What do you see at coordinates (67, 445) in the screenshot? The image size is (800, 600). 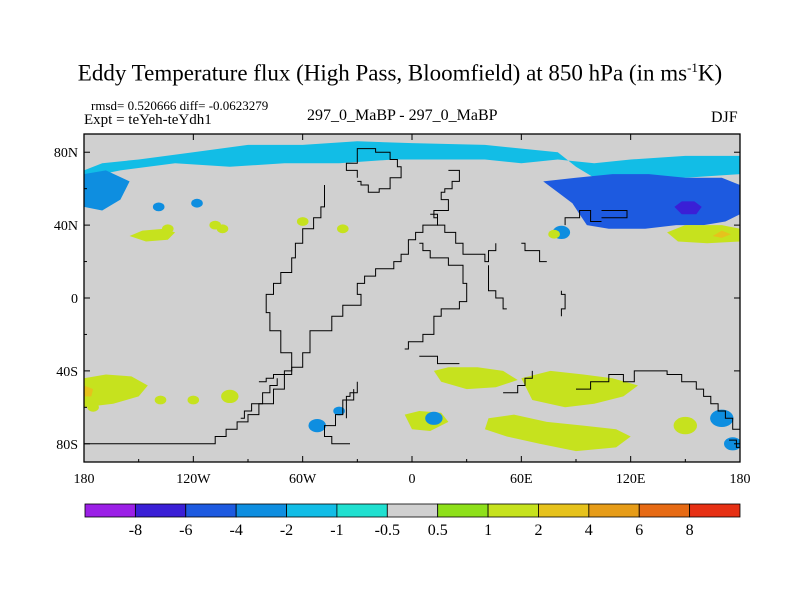 I see `y-tick-label: 80S` at bounding box center [67, 445].